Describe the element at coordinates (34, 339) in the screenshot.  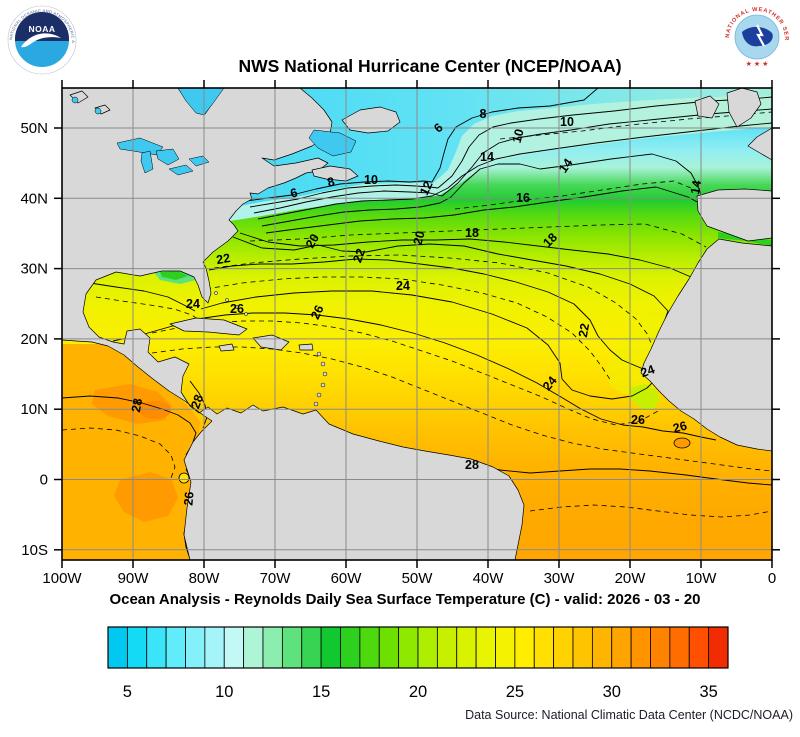
I see `y-axis-label: 20N` at that location.